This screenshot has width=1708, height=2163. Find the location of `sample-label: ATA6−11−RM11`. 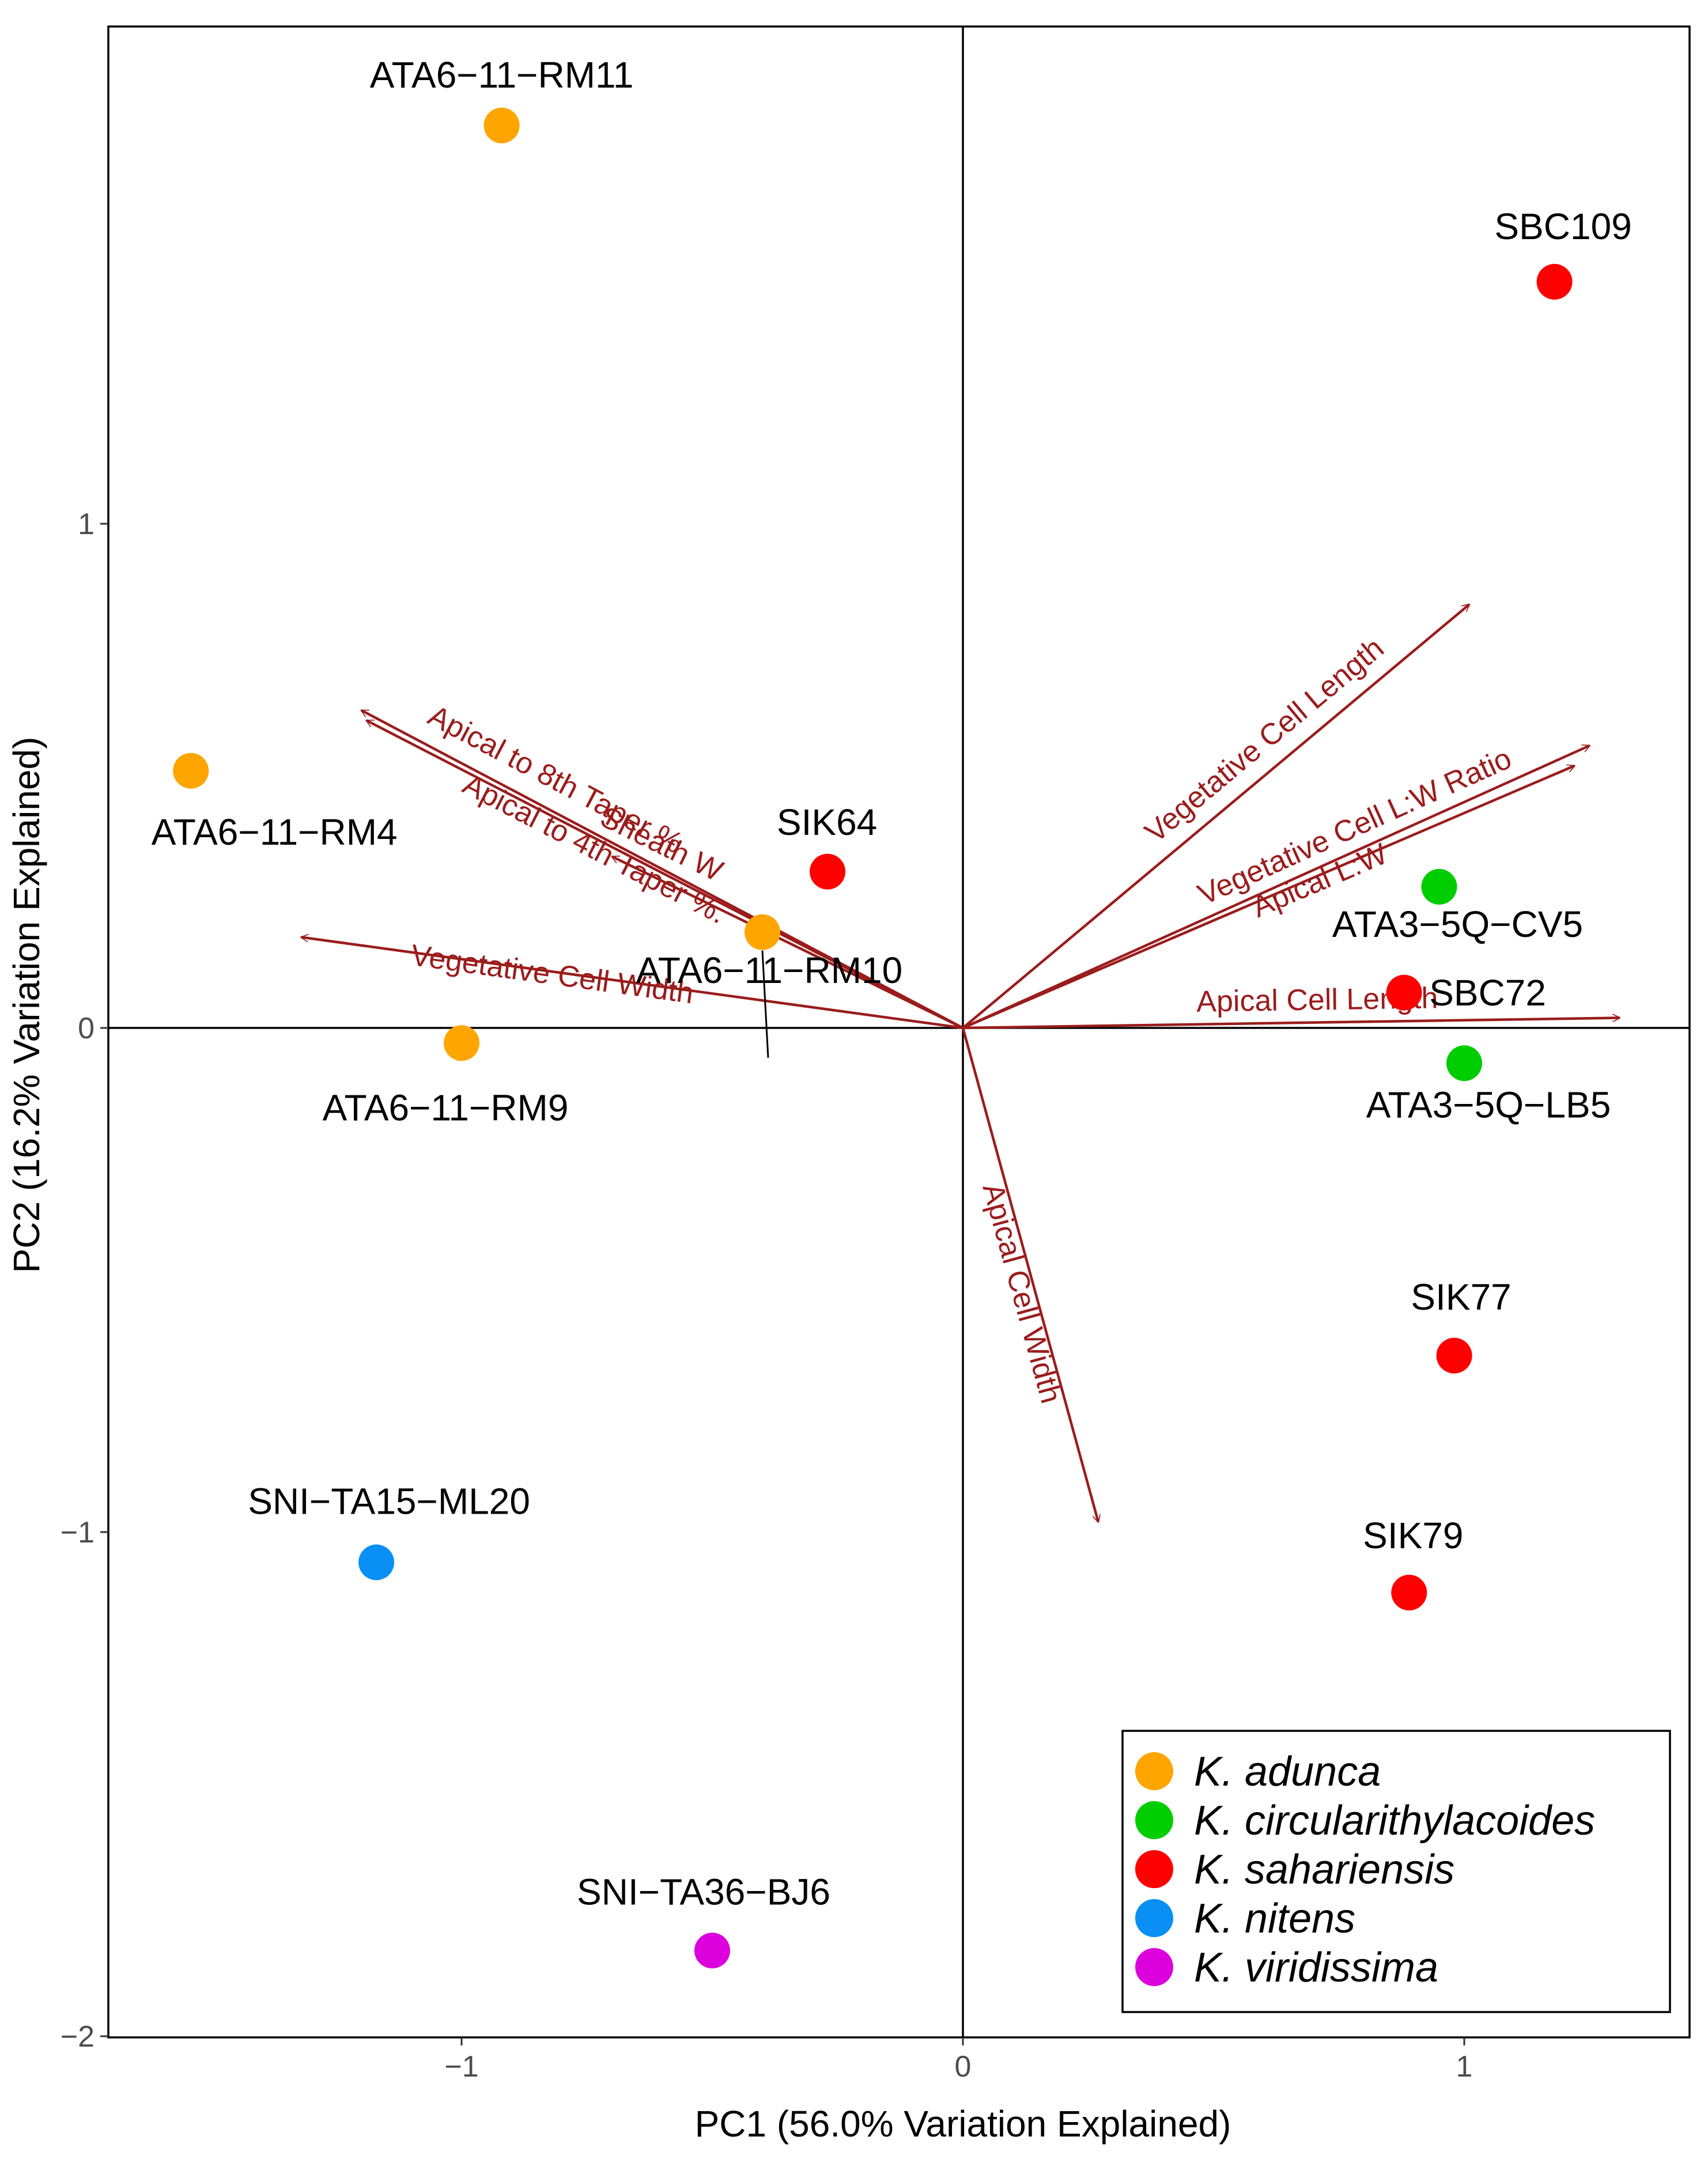

sample-label: ATA6−11−RM11 is located at coordinates (502, 75).